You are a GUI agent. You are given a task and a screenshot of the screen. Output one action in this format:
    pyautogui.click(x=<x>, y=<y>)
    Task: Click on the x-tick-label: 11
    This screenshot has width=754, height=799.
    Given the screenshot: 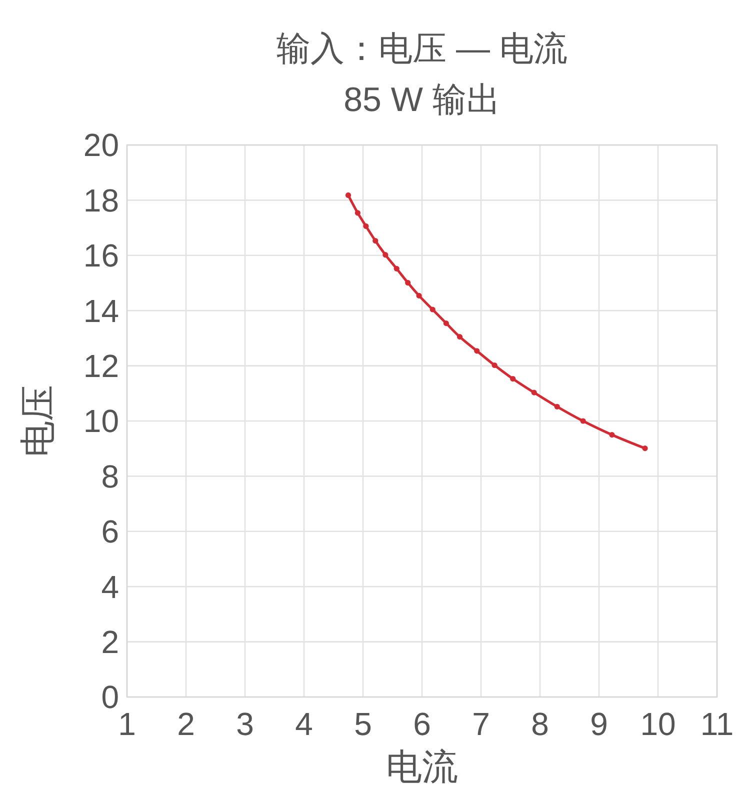 What is the action you would take?
    pyautogui.click(x=717, y=724)
    